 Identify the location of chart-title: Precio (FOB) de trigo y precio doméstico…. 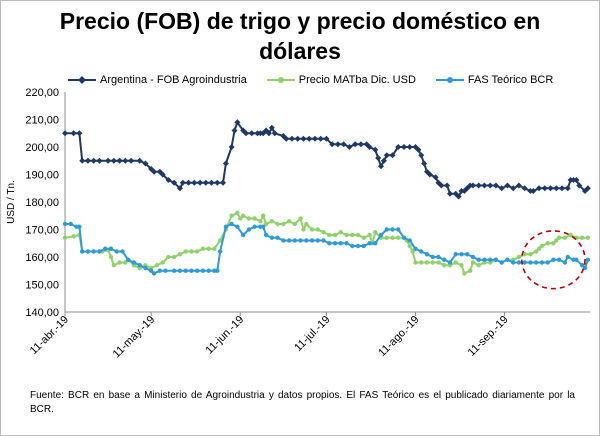
(300, 36).